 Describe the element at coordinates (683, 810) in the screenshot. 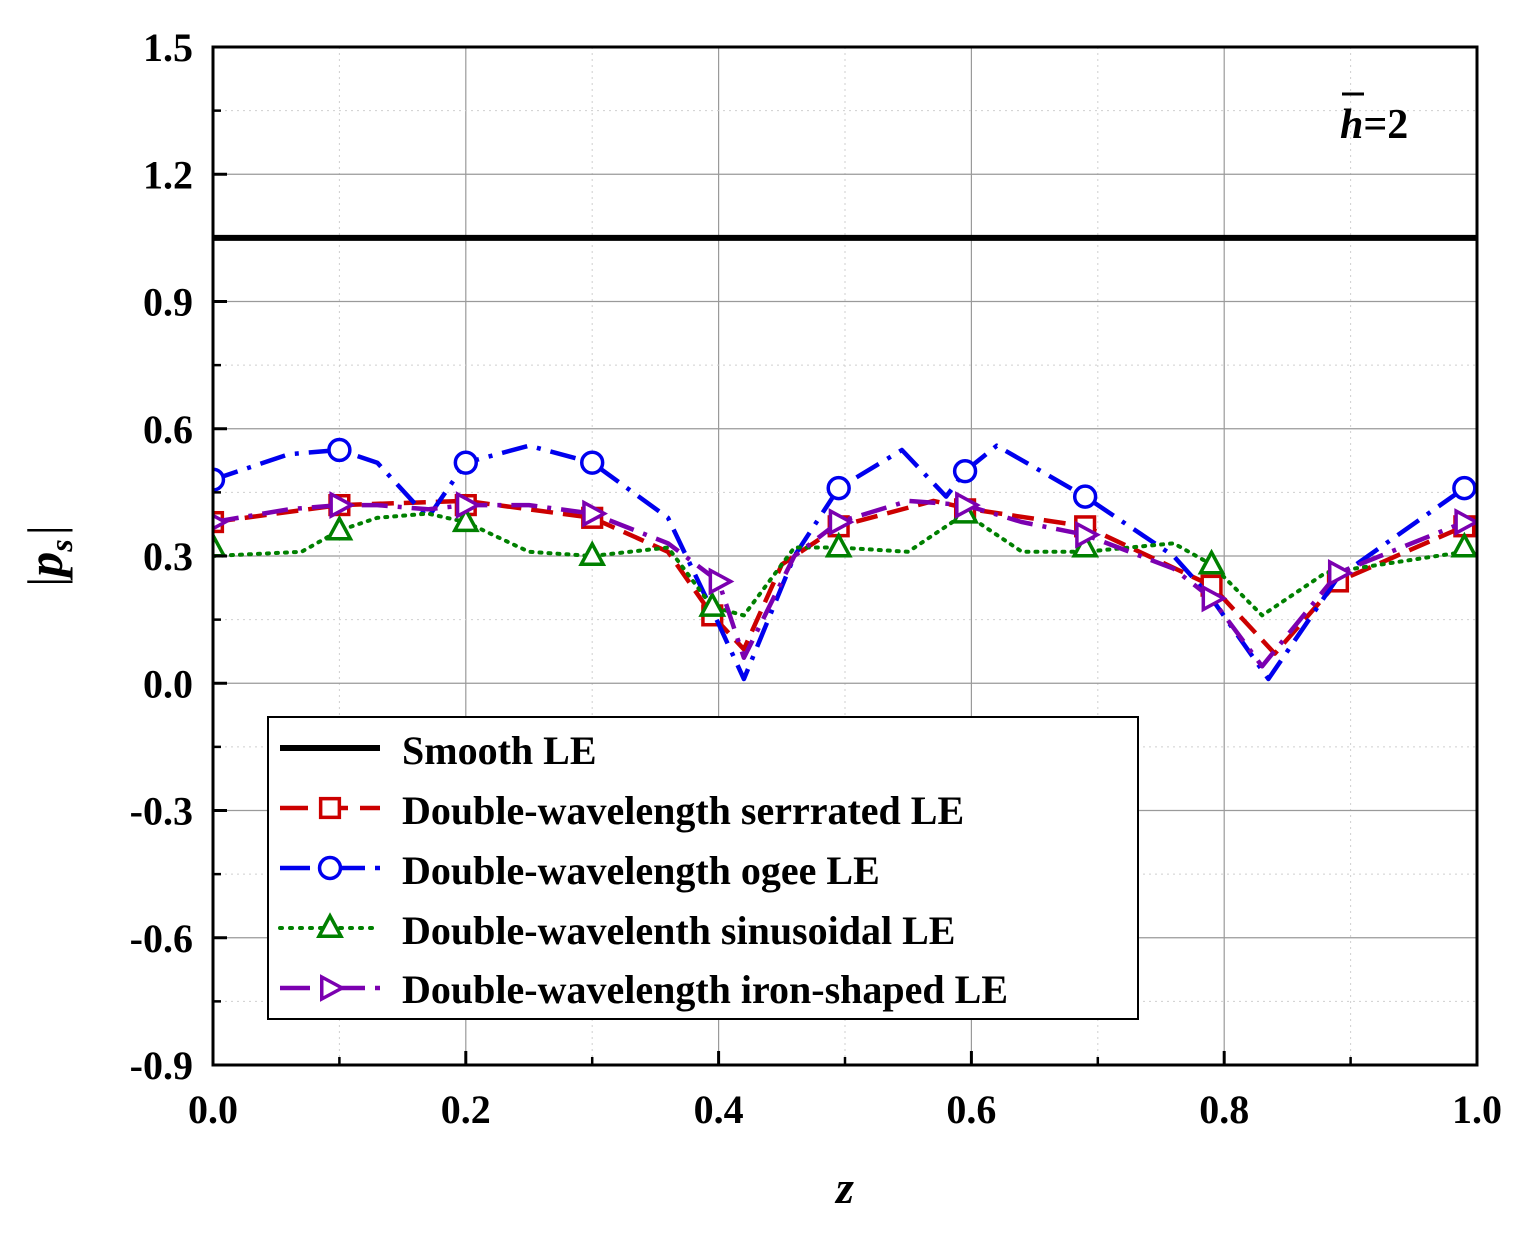

I see `legend-label-serrated: Double-wavelength serrrated LE` at that location.